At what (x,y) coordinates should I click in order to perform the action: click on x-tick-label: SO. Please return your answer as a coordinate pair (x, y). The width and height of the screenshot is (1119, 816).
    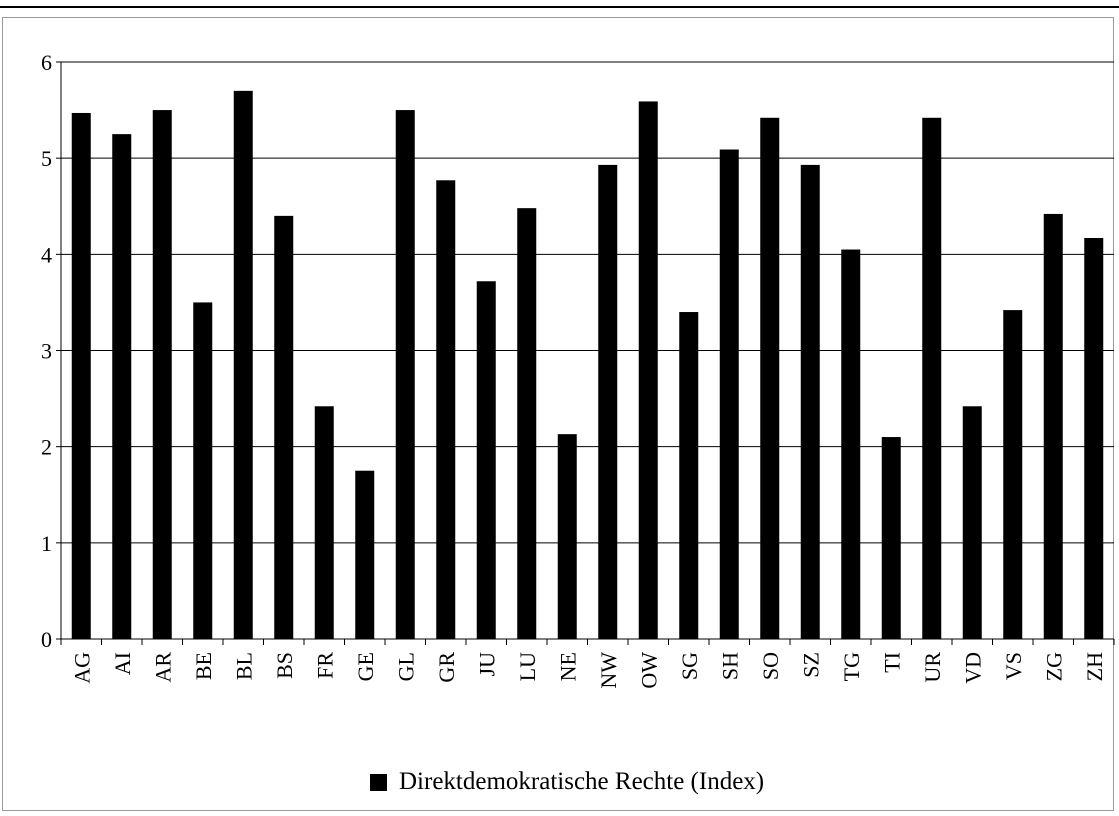
    Looking at the image, I should click on (770, 666).